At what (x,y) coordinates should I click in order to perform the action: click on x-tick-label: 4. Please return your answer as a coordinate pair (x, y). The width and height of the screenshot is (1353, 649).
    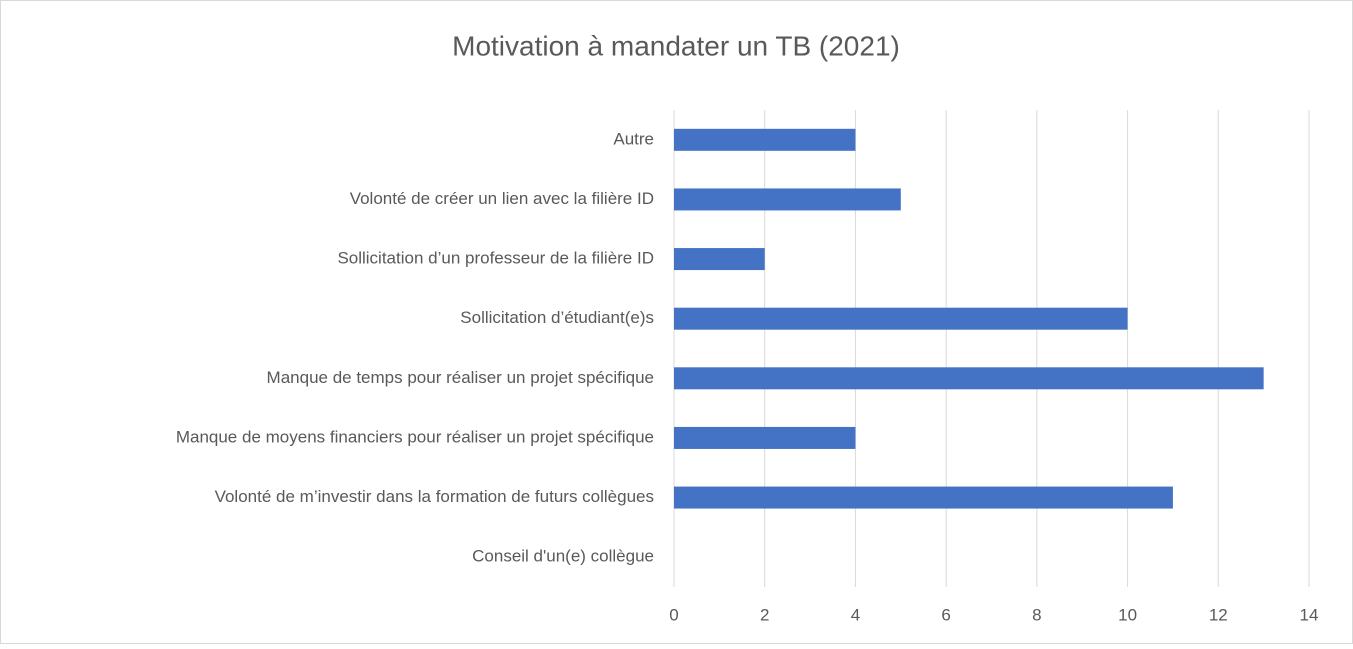
    Looking at the image, I should click on (855, 614).